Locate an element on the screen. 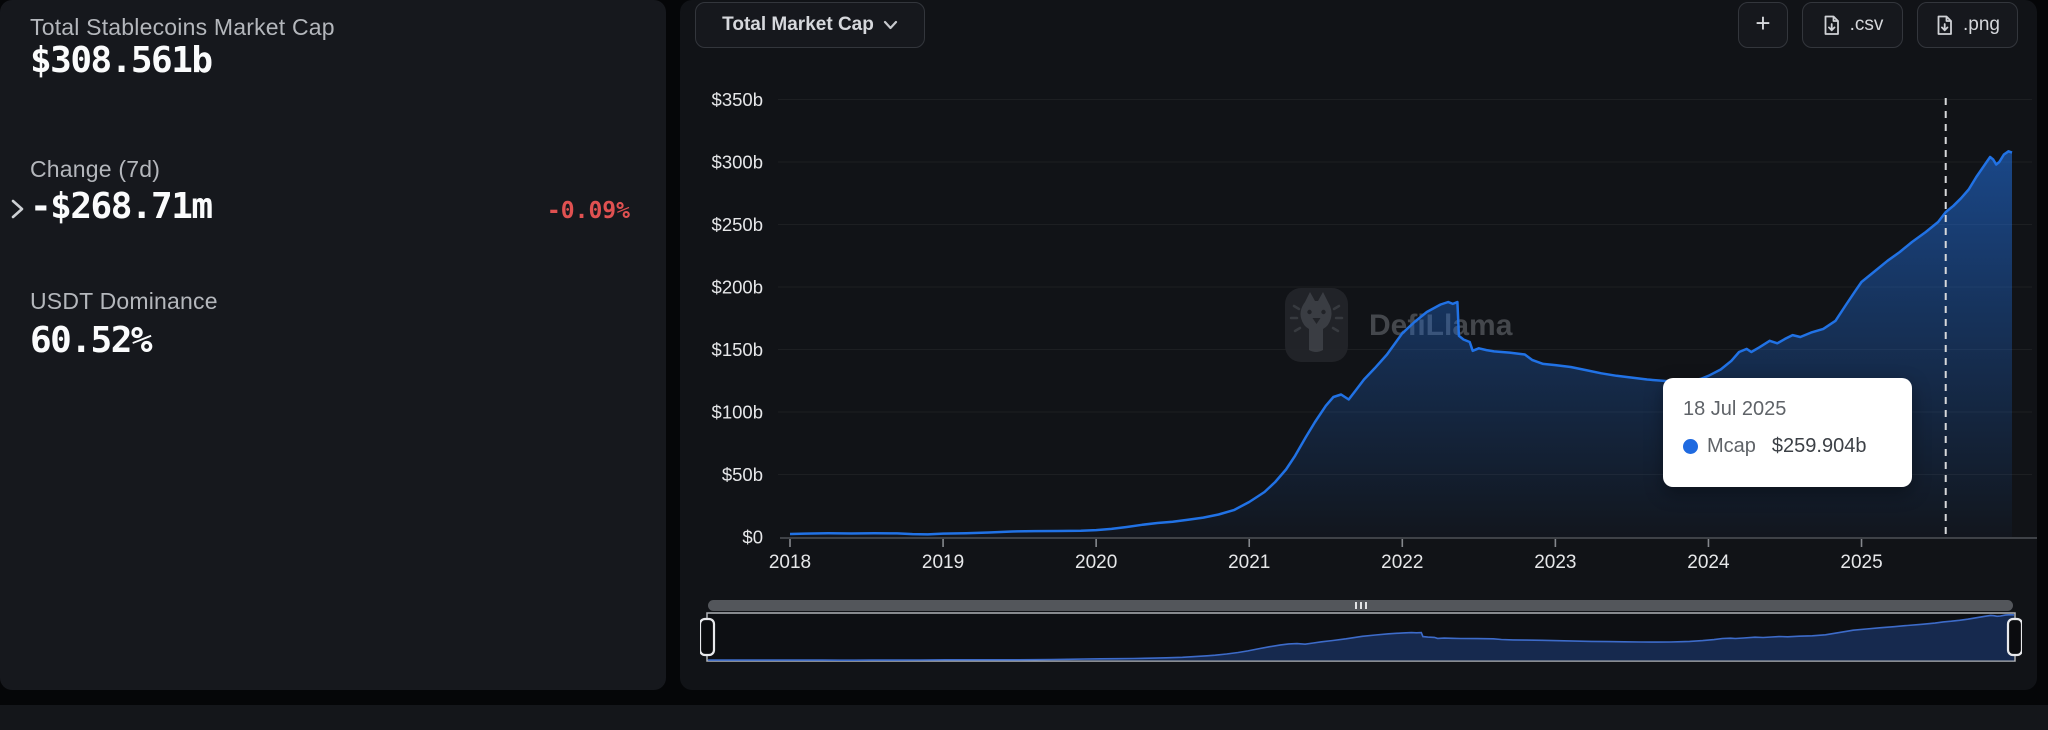 The image size is (2048, 730). series-dot-icon is located at coordinates (1690, 446).